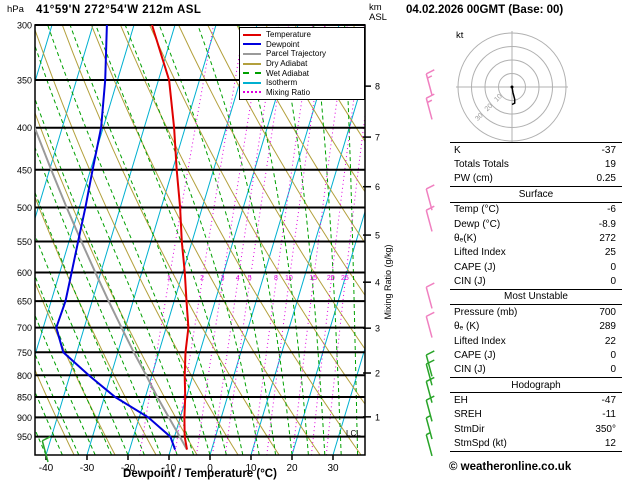  Describe the element at coordinates (475, 267) in the screenshot. I see `index-label: CAPE (J)` at that location.